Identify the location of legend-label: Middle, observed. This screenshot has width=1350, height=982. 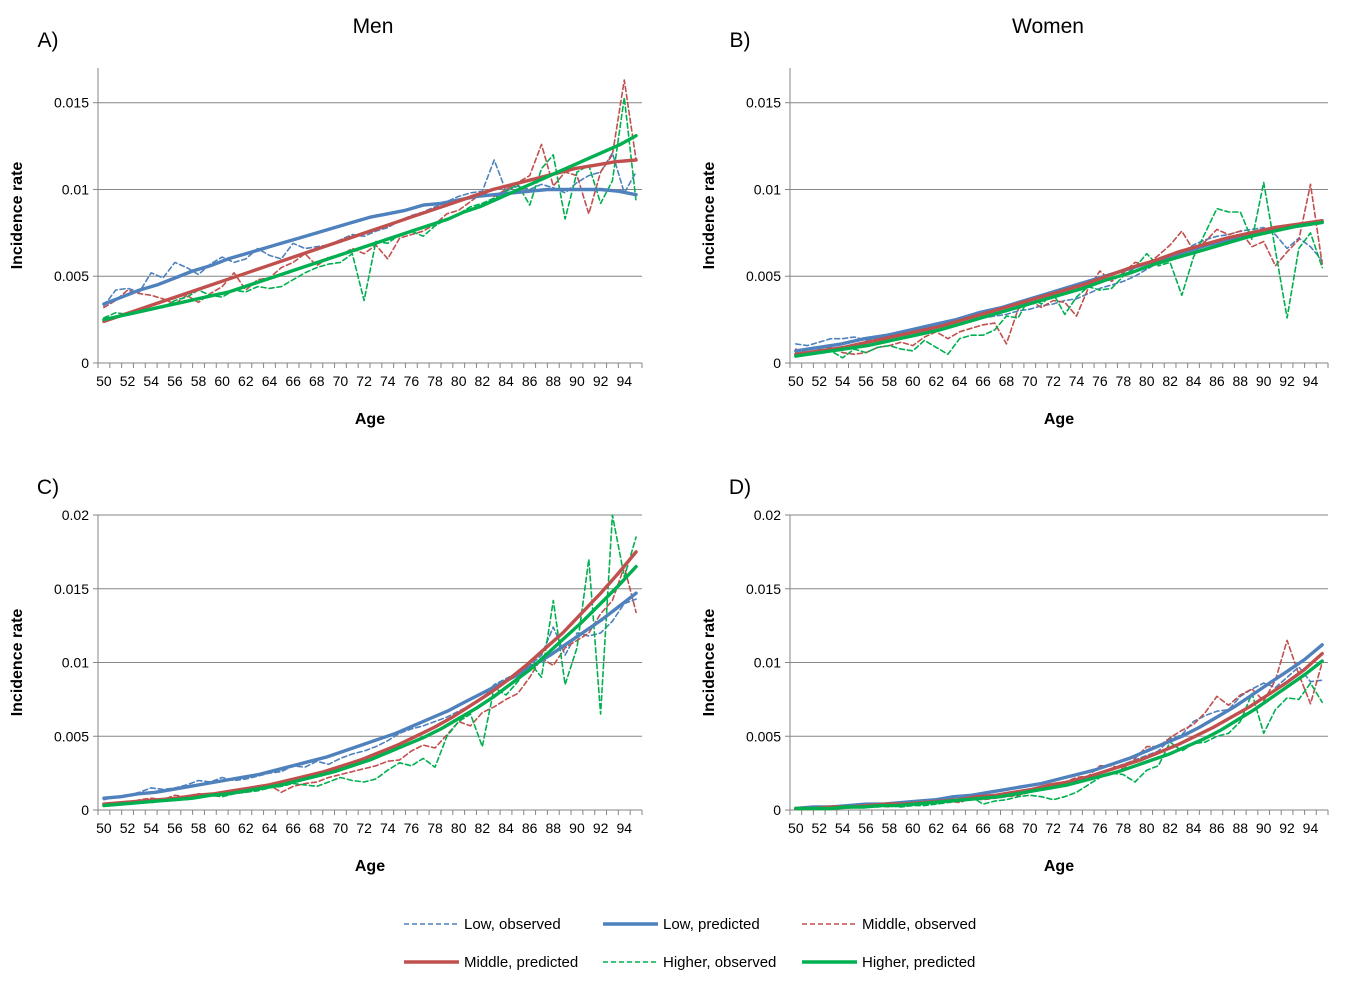
(919, 924).